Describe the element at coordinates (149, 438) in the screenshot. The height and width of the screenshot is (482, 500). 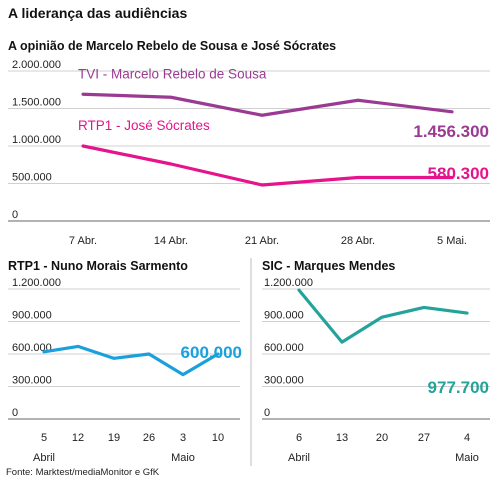
I see `bottom-left-x-tick-label: 26` at that location.